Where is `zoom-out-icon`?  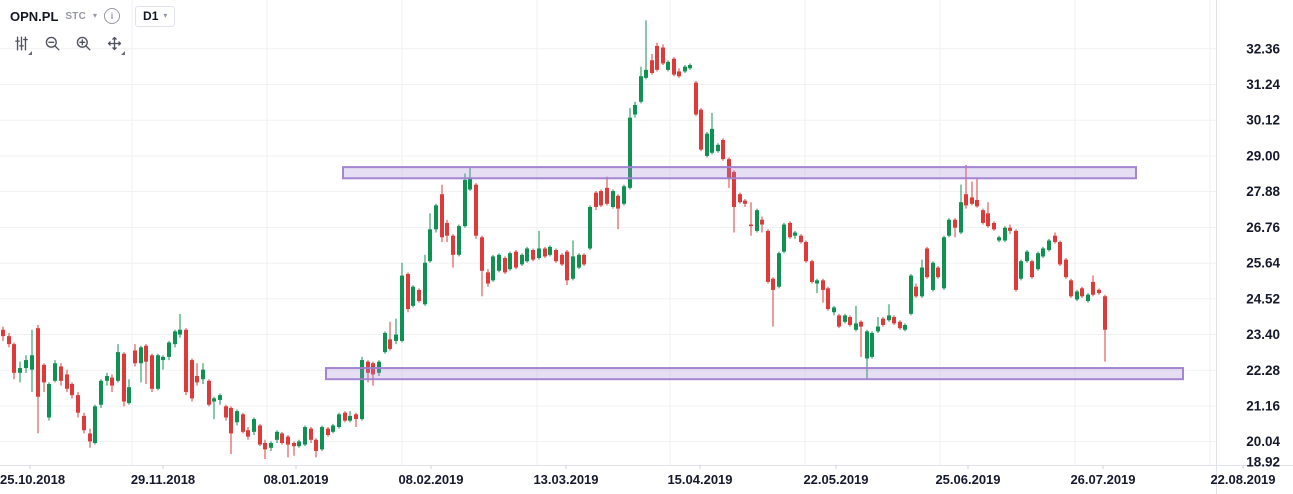
zoom-out-icon is located at coordinates (52, 43).